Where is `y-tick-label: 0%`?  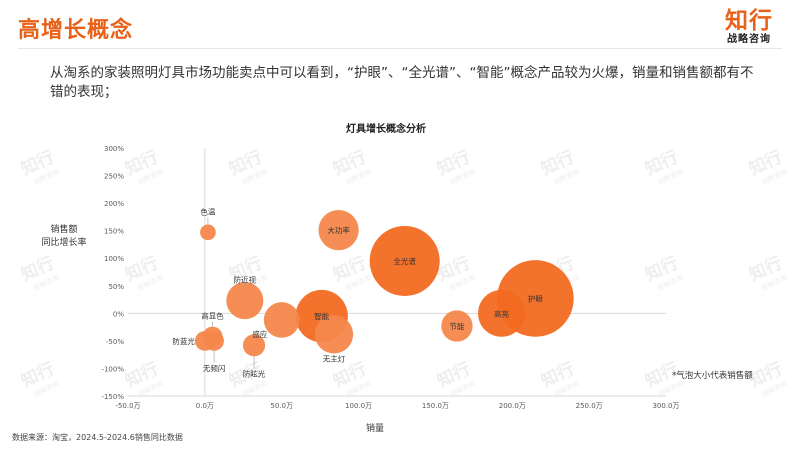 y-tick-label: 0% is located at coordinates (118, 314).